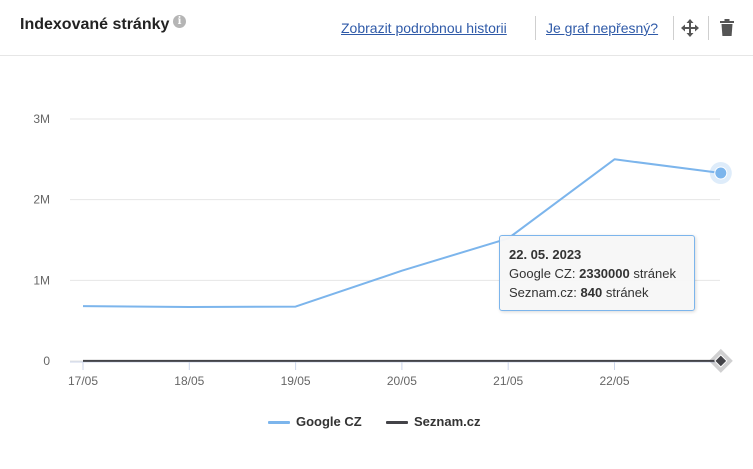  Describe the element at coordinates (447, 421) in the screenshot. I see `legend-label-seznam: Seznam.cz` at that location.